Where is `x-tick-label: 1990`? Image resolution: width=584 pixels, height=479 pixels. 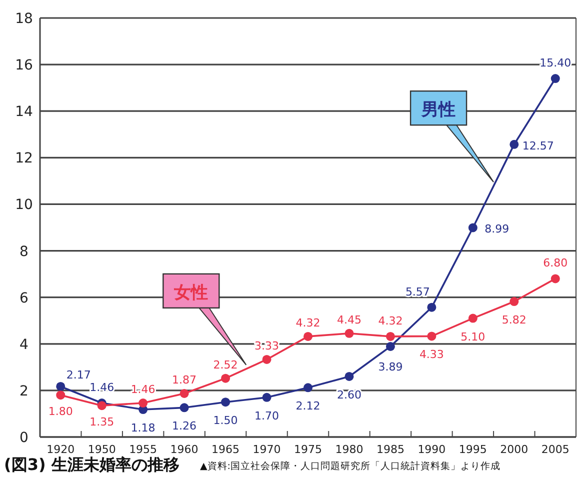 x-tick-label: 1990 is located at coordinates (432, 449).